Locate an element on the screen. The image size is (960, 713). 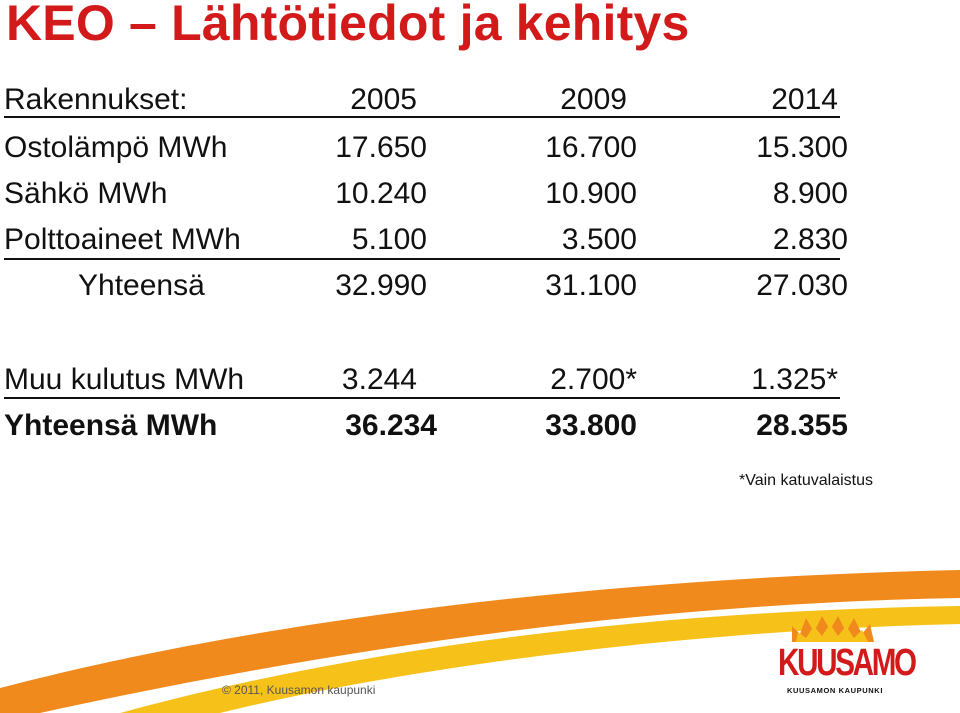
other-label: Muu kulutus MWh is located at coordinates (124, 379).